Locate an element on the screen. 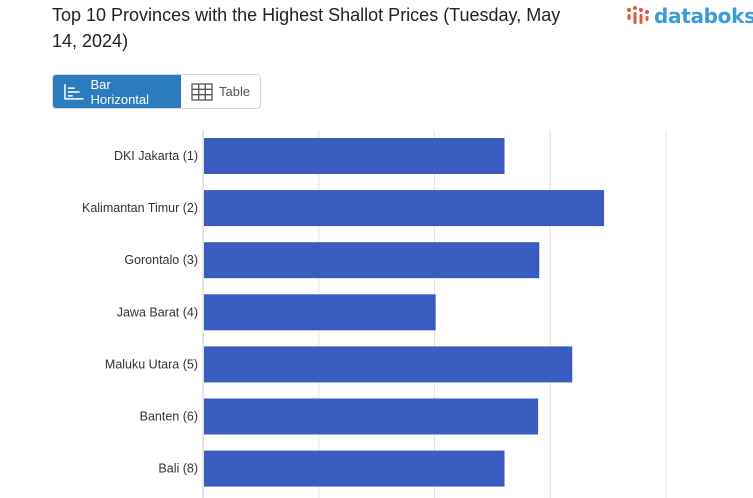 The height and width of the screenshot is (498, 753). category-label: Bali (8) is located at coordinates (178, 469).